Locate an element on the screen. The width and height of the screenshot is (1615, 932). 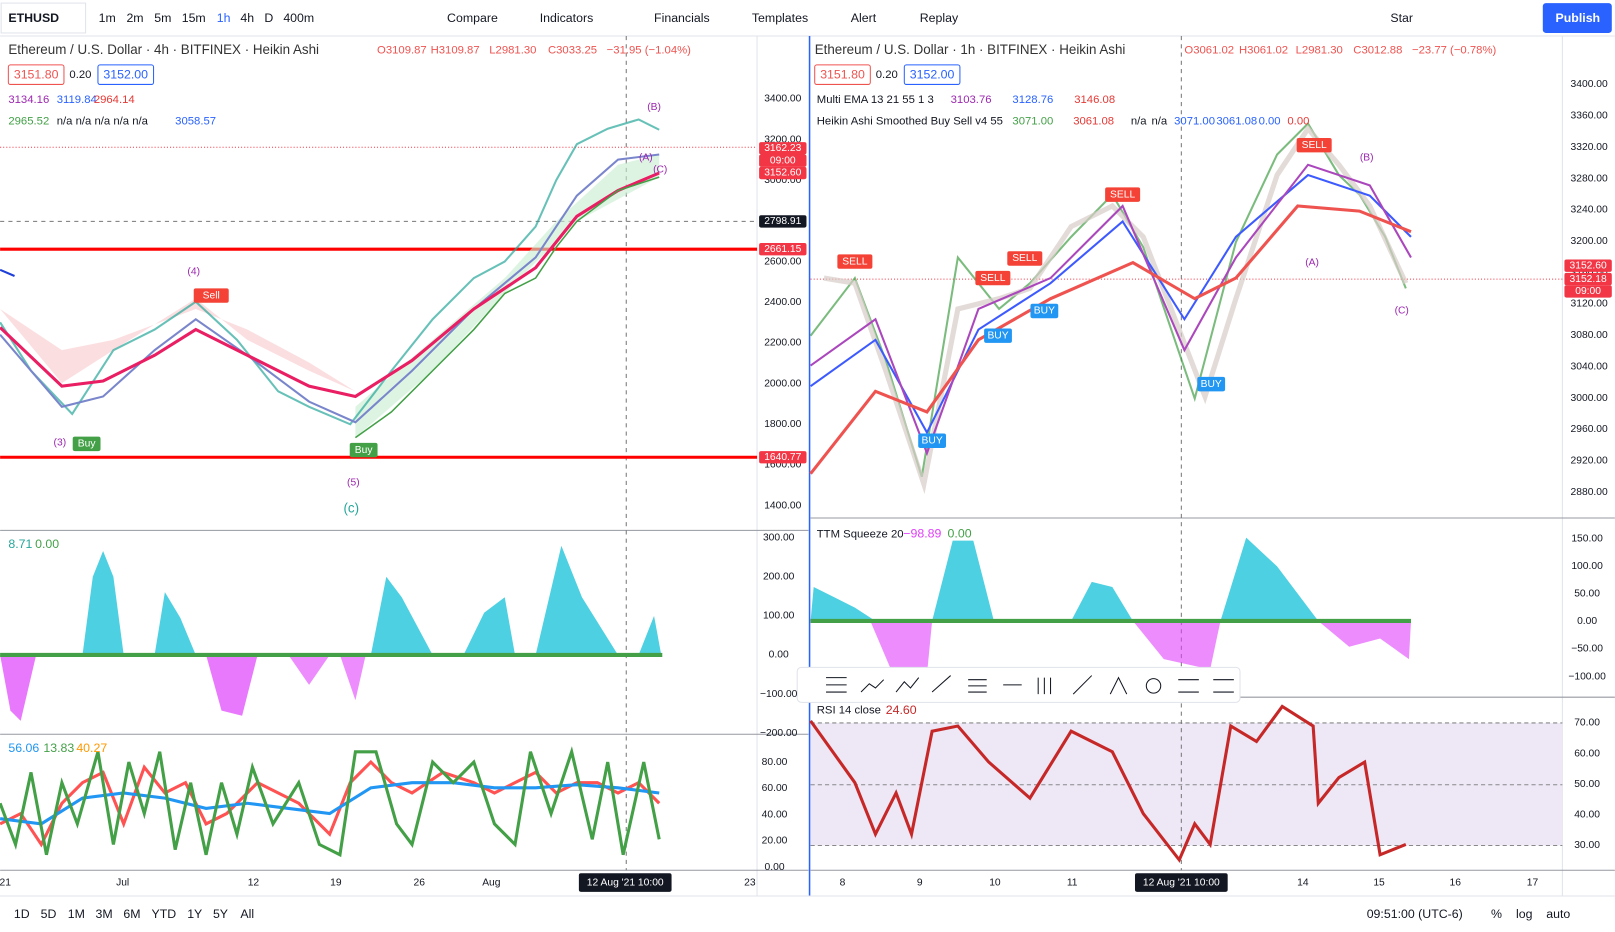
range-button: 5Y is located at coordinates (220, 914).